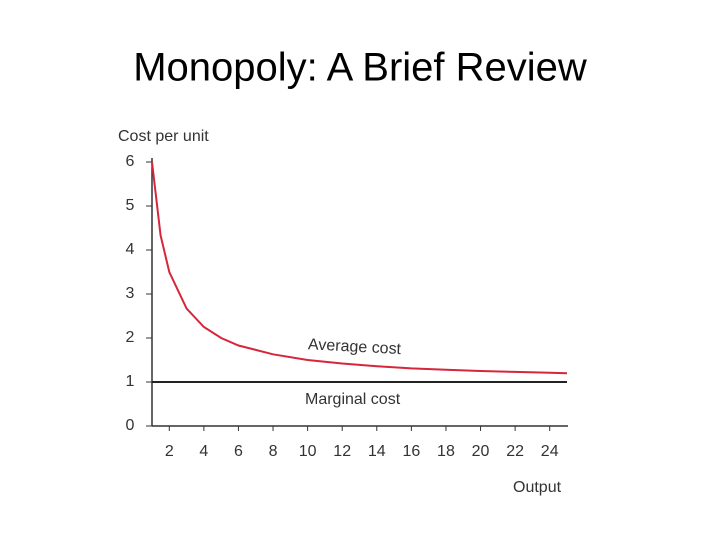  What do you see at coordinates (130, 381) in the screenshot?
I see `y-tick-label: 1` at bounding box center [130, 381].